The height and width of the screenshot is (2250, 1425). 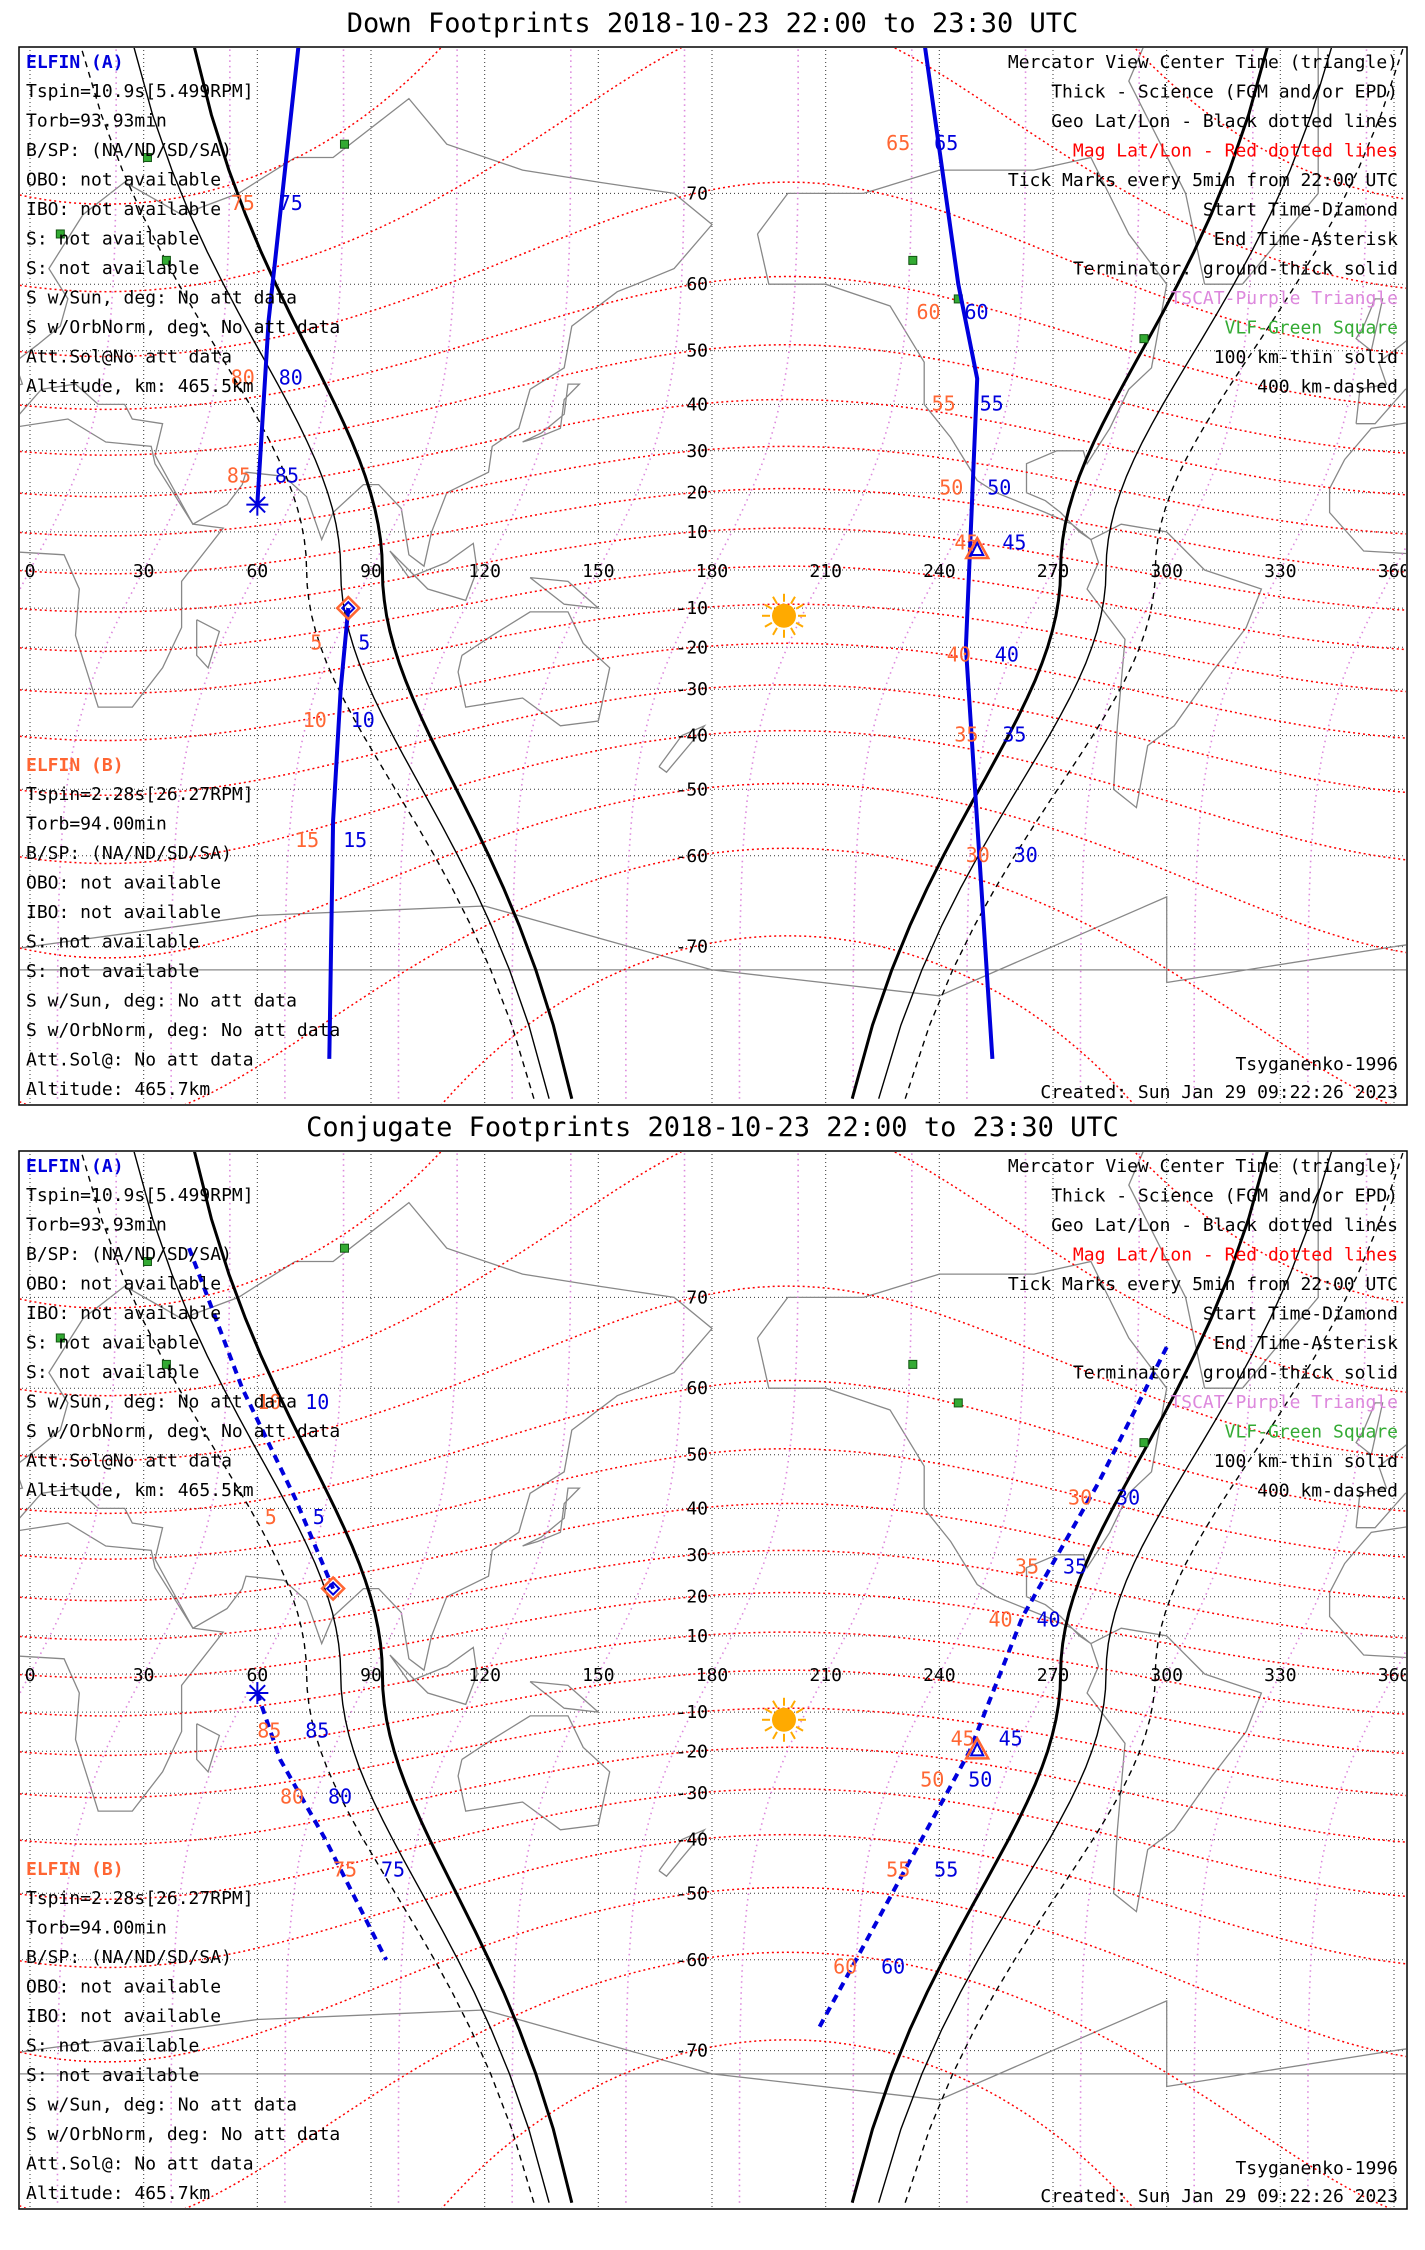 I want to click on track-tick-label-b: 5, so click(x=271, y=1517).